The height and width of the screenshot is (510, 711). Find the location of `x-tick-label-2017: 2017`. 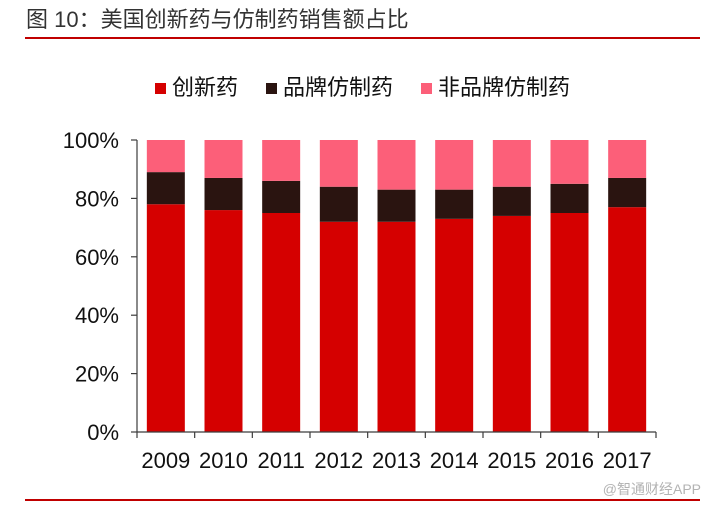

x-tick-label-2017: 2017 is located at coordinates (627, 460).